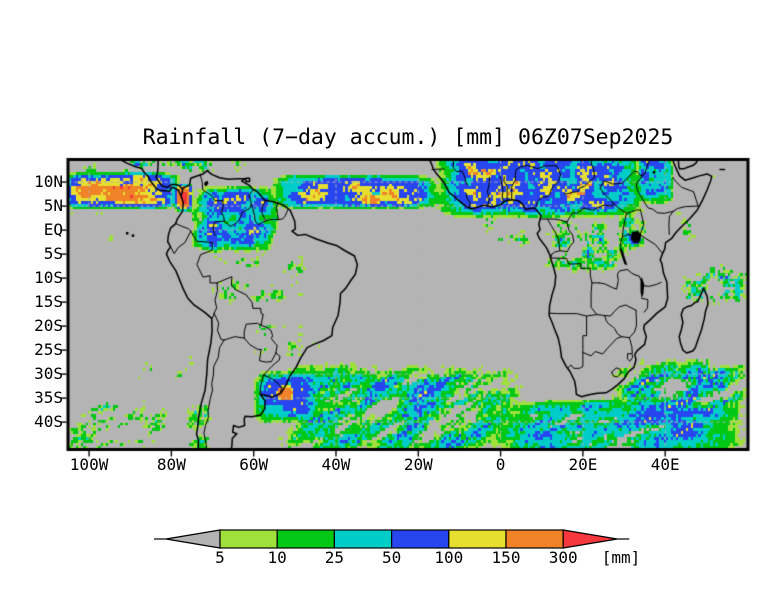 This screenshot has width=784, height=612. I want to click on x-tick-label-60W: 60W, so click(254, 464).